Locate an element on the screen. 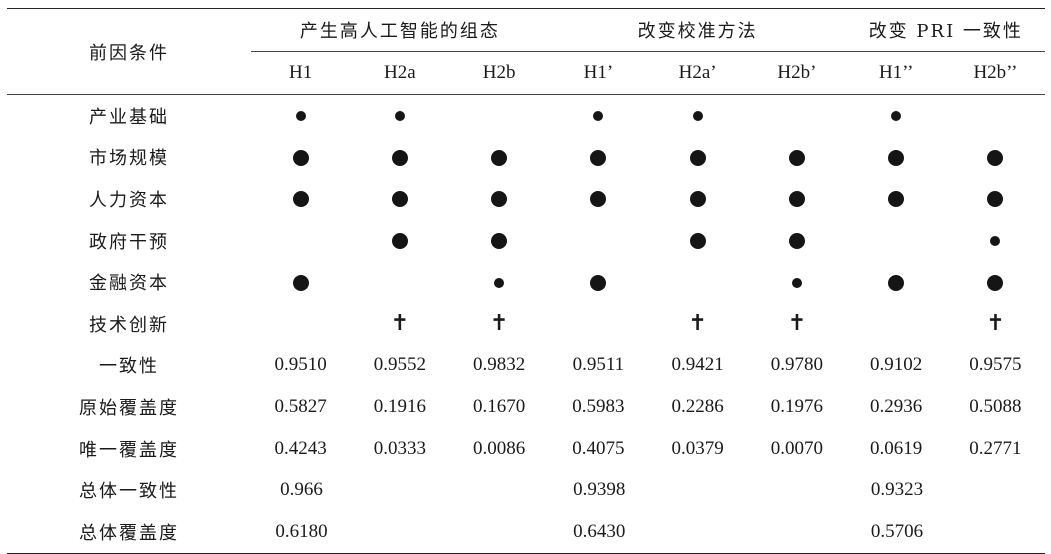 This screenshot has width=1051, height=554. overall-value: 0.966 is located at coordinates (400, 490).